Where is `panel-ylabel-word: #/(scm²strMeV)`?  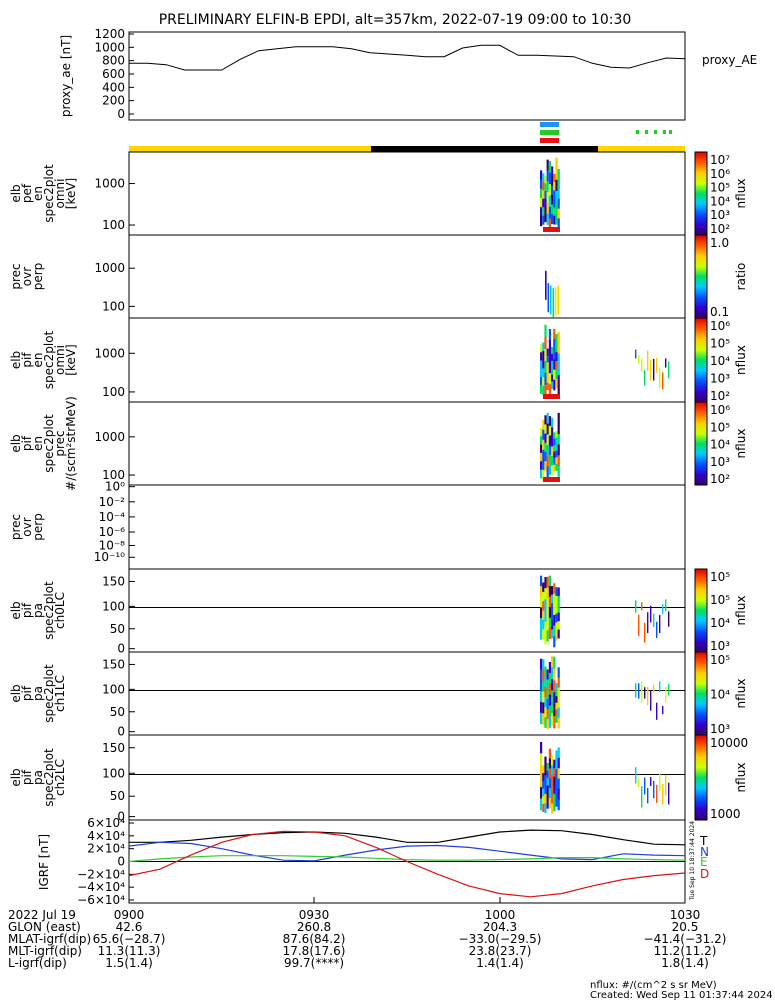
panel-ylabel-word: #/(scm²strMeV) is located at coordinates (71, 443).